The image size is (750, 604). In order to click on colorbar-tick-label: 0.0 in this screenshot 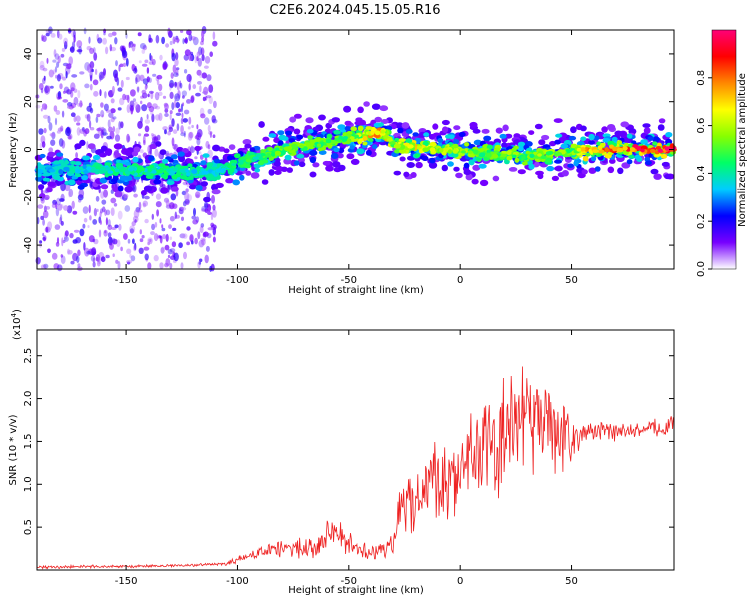, I will do `click(701, 269)`.